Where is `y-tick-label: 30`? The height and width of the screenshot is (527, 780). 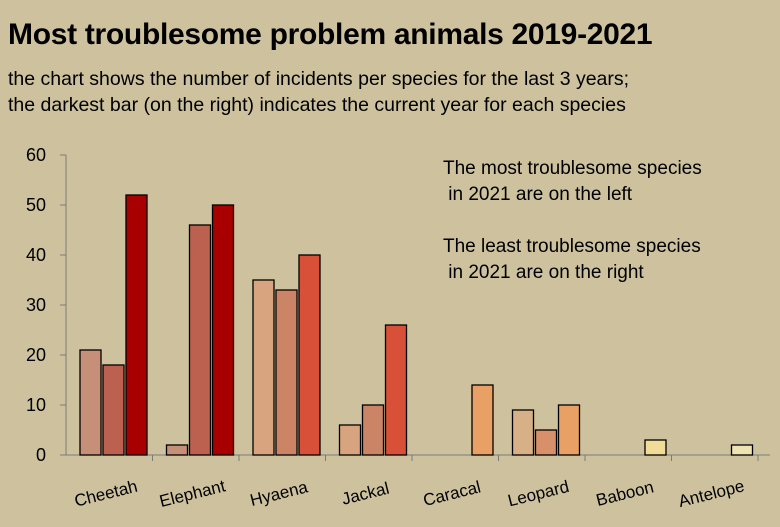 y-tick-label: 30 is located at coordinates (36, 305).